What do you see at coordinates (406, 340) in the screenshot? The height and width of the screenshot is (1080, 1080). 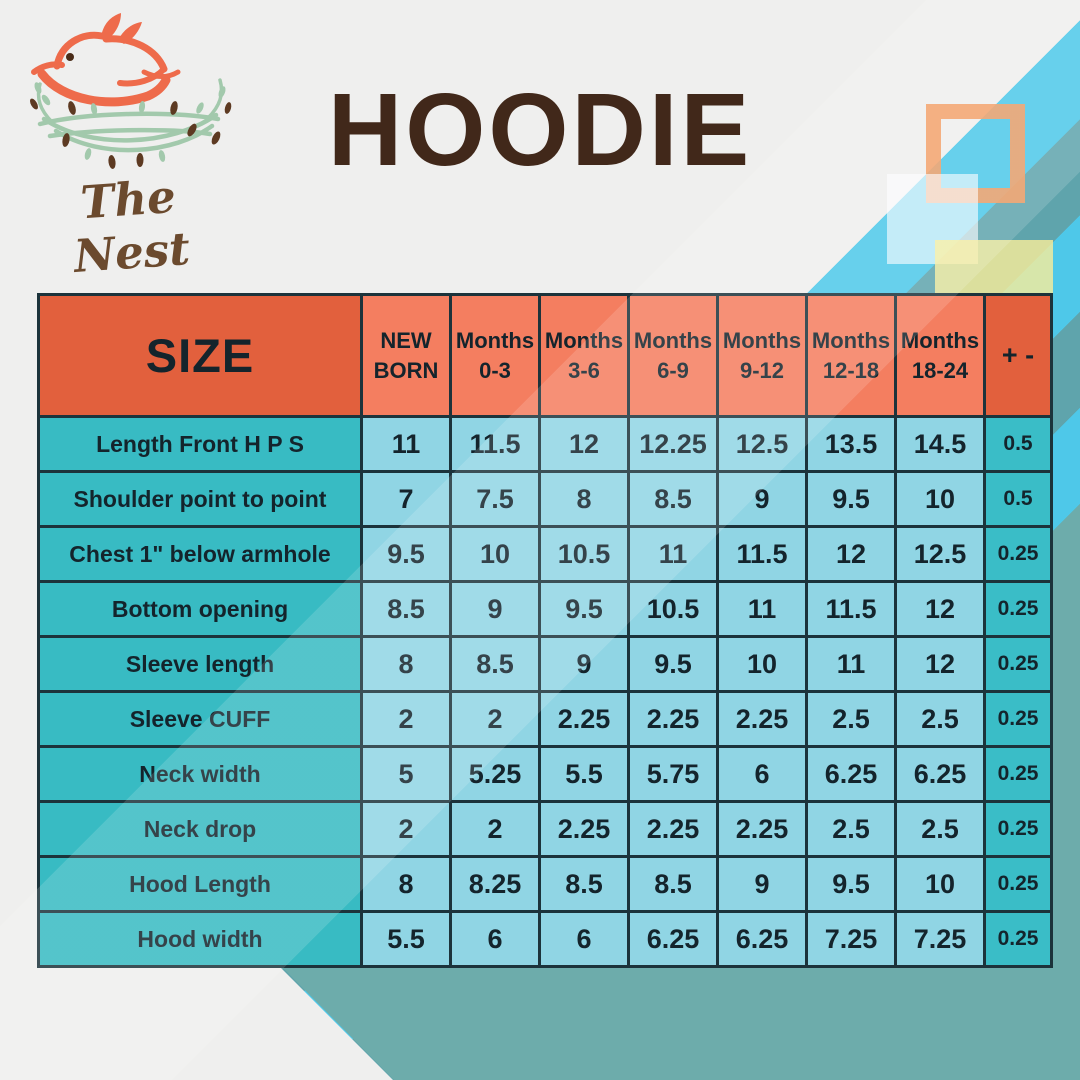 I see `column-header-top: NEW` at bounding box center [406, 340].